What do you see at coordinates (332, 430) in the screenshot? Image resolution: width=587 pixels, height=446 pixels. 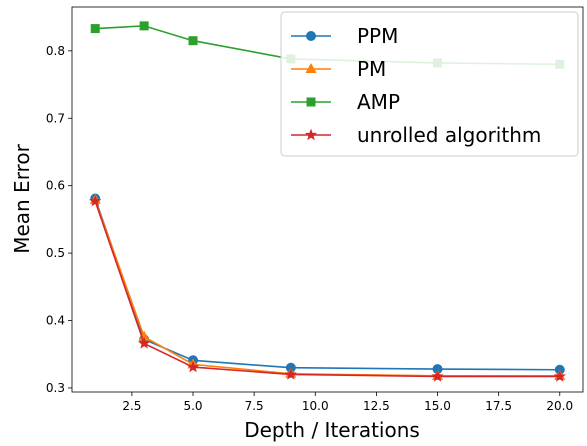 I see `x-axis-label: Depth / Iterations` at bounding box center [332, 430].